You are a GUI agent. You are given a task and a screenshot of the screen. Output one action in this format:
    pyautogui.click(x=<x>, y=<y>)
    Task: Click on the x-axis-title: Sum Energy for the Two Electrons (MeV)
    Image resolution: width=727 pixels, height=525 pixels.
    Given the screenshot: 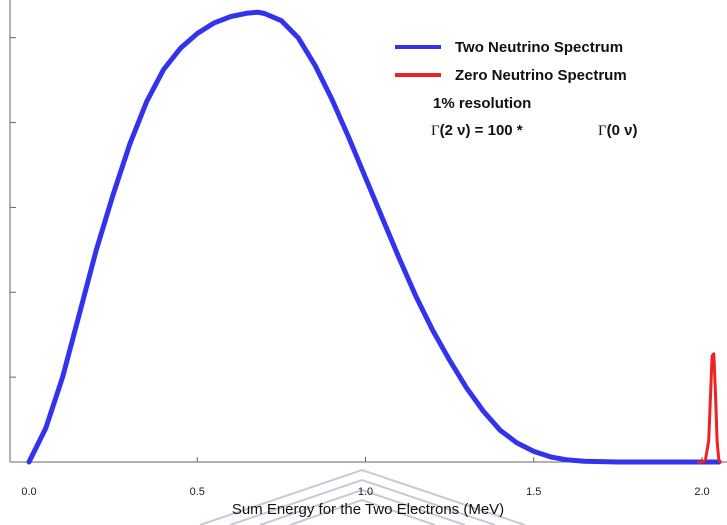 What is the action you would take?
    pyautogui.click(x=368, y=509)
    